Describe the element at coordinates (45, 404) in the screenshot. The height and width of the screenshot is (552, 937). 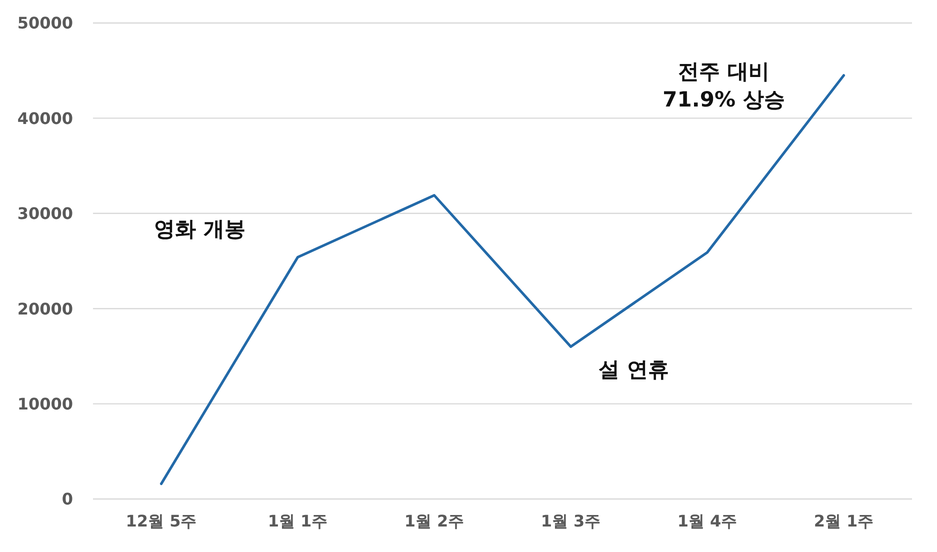
I see `y-tick-label: 10000` at that location.